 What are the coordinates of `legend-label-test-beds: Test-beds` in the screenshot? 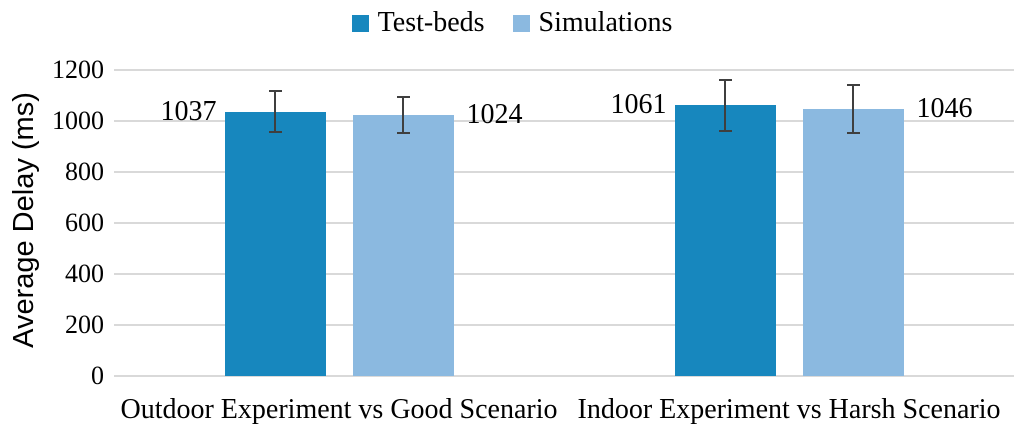 It's located at (431, 22).